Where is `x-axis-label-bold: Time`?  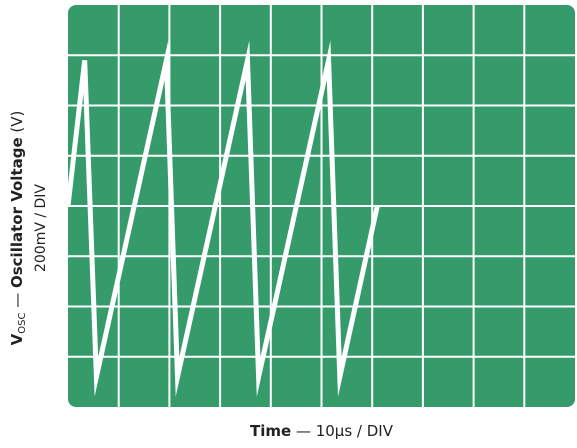 x-axis-label-bold: Time is located at coordinates (271, 431).